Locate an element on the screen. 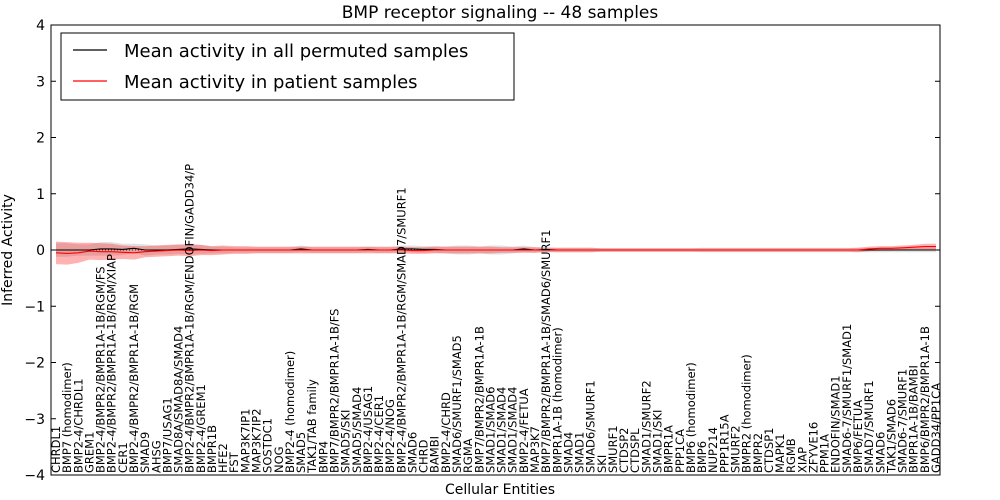 This screenshot has width=1000, height=500. series-band-patient is located at coordinates (496, 253).